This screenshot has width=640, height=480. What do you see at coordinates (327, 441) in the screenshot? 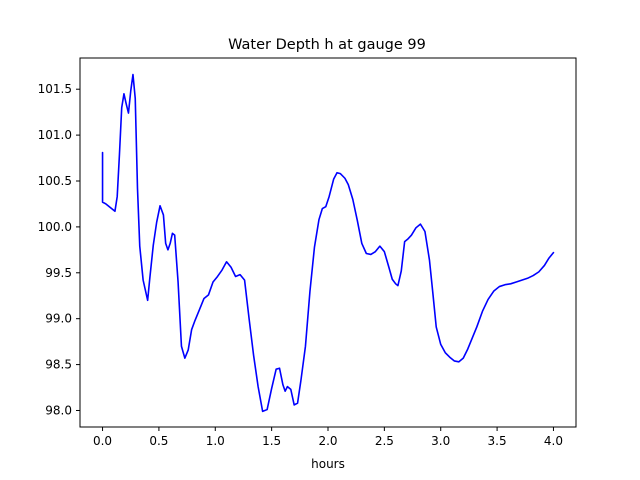
I see `x-tick-label: 2.0` at bounding box center [327, 441].